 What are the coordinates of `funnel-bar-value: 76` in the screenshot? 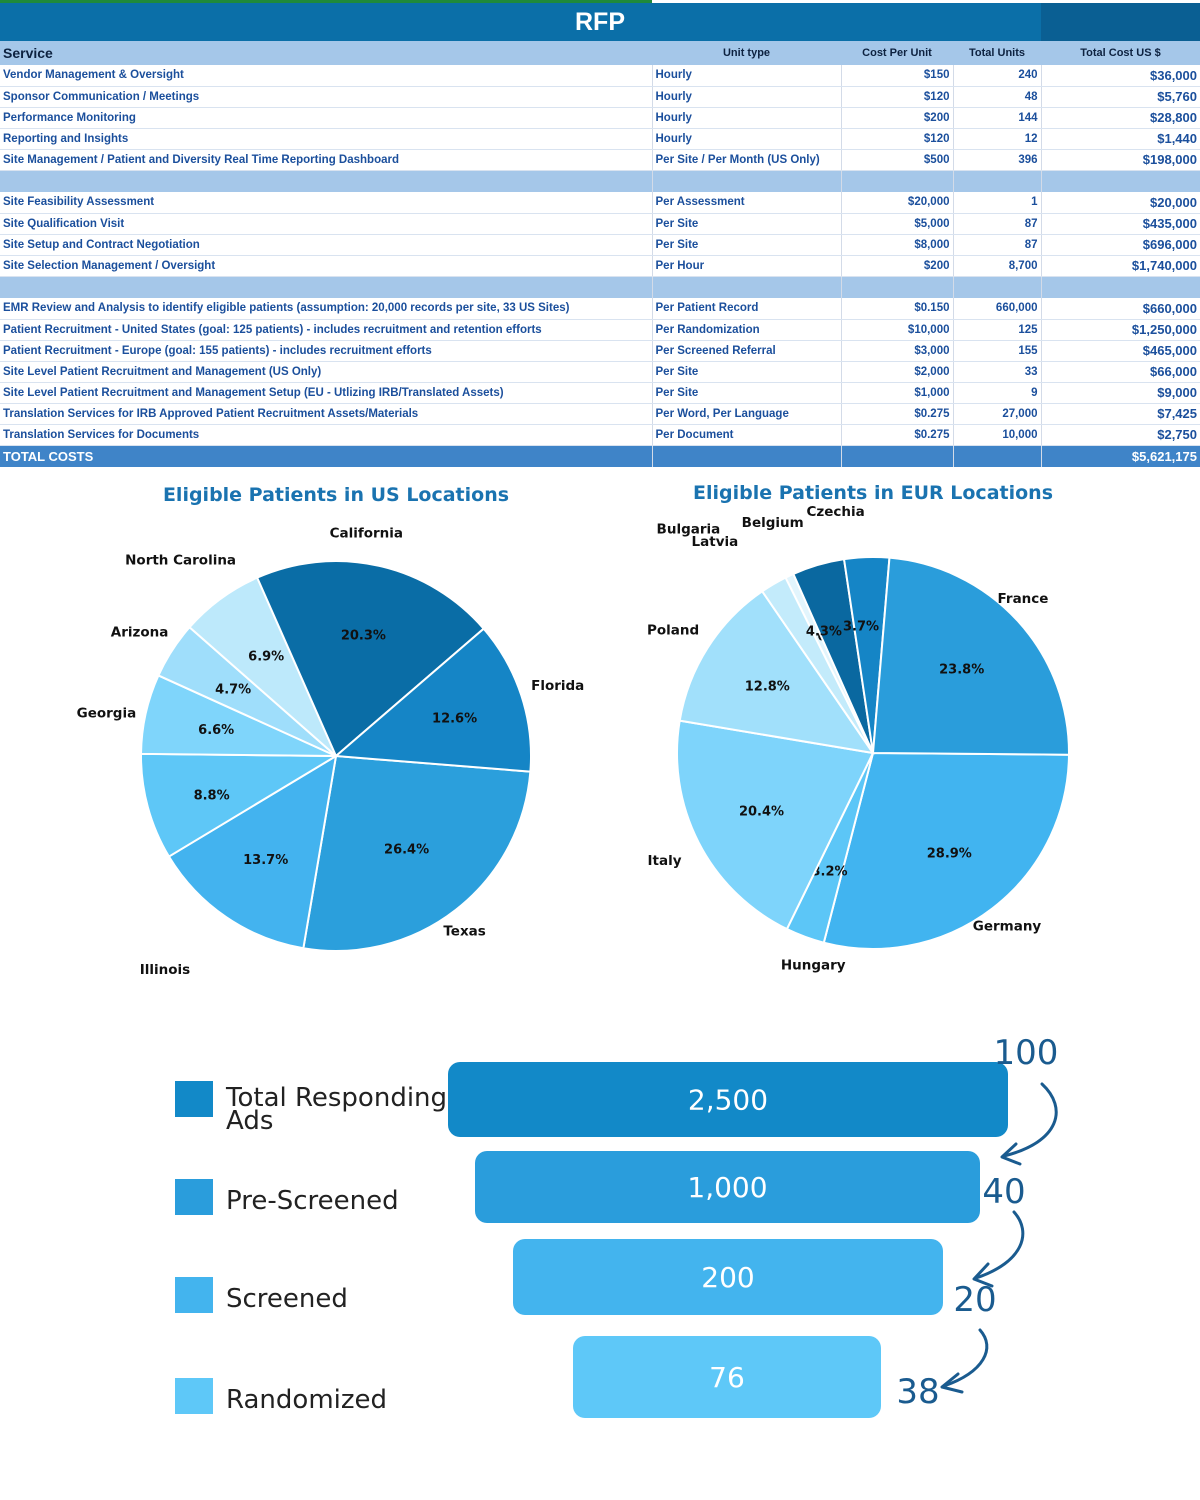 It's located at (727, 1377).